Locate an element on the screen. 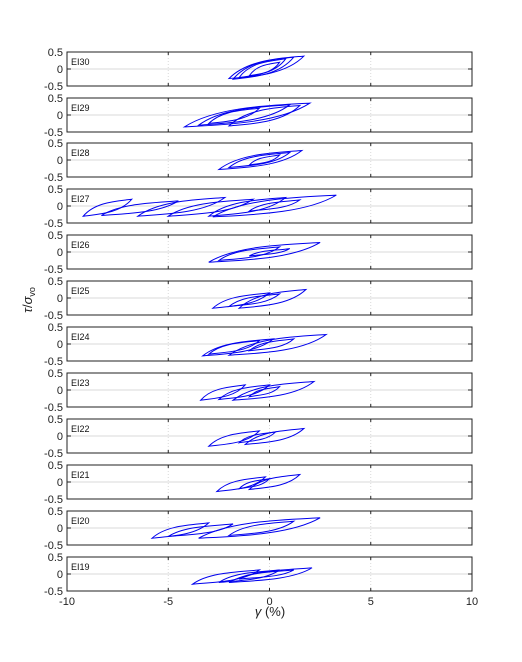 This screenshot has width=522, height=662. y-label-slash: / is located at coordinates (27, 306).